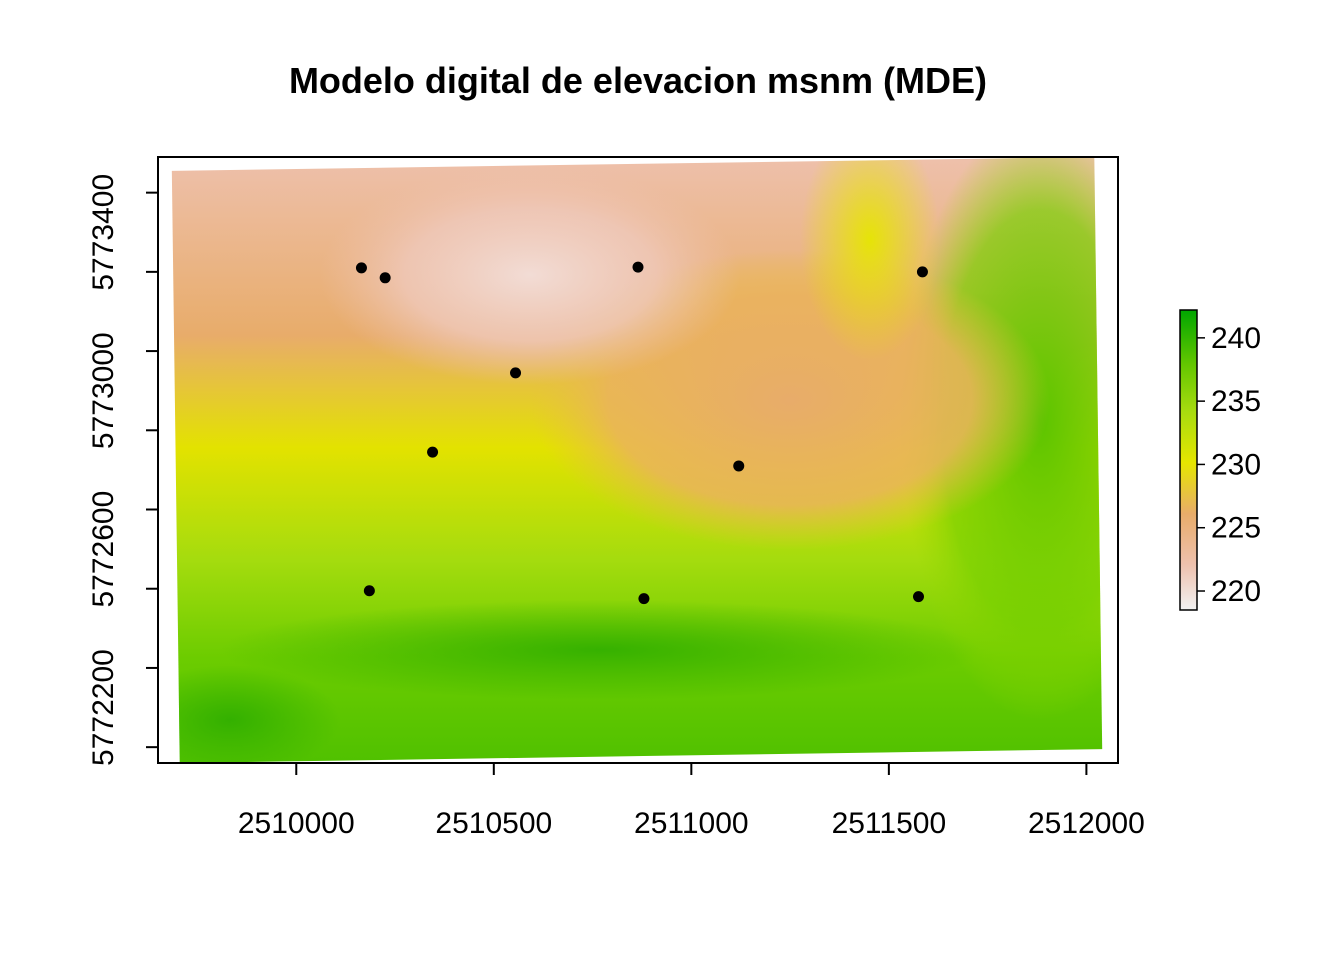 This screenshot has height=960, width=1344. Describe the element at coordinates (103, 232) in the screenshot. I see `y-tick-label: 5773400` at that location.